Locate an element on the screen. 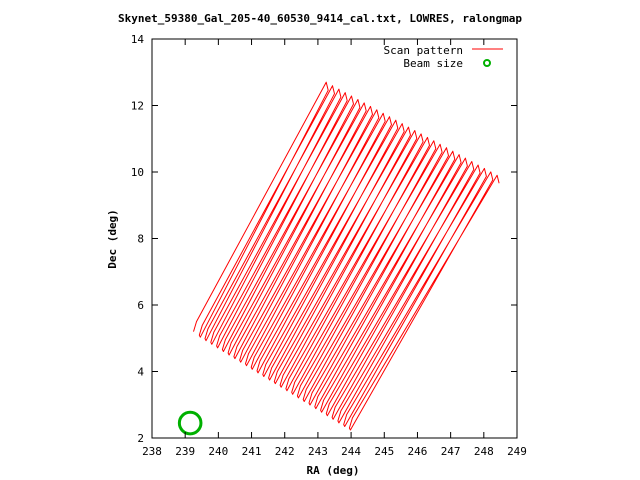  x-tick-label: 249 is located at coordinates (517, 451).